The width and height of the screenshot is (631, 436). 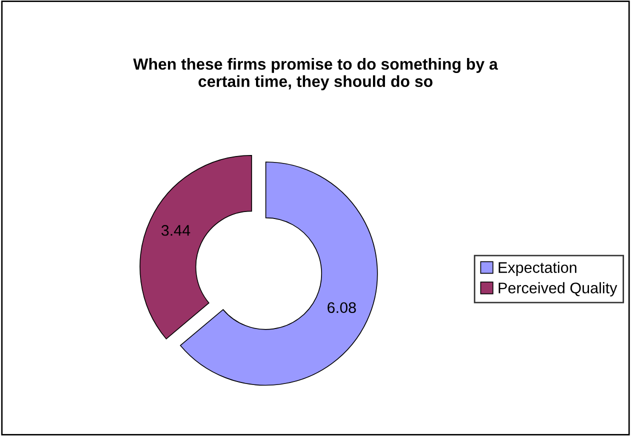 I want to click on data-label: 3.44, so click(x=175, y=230).